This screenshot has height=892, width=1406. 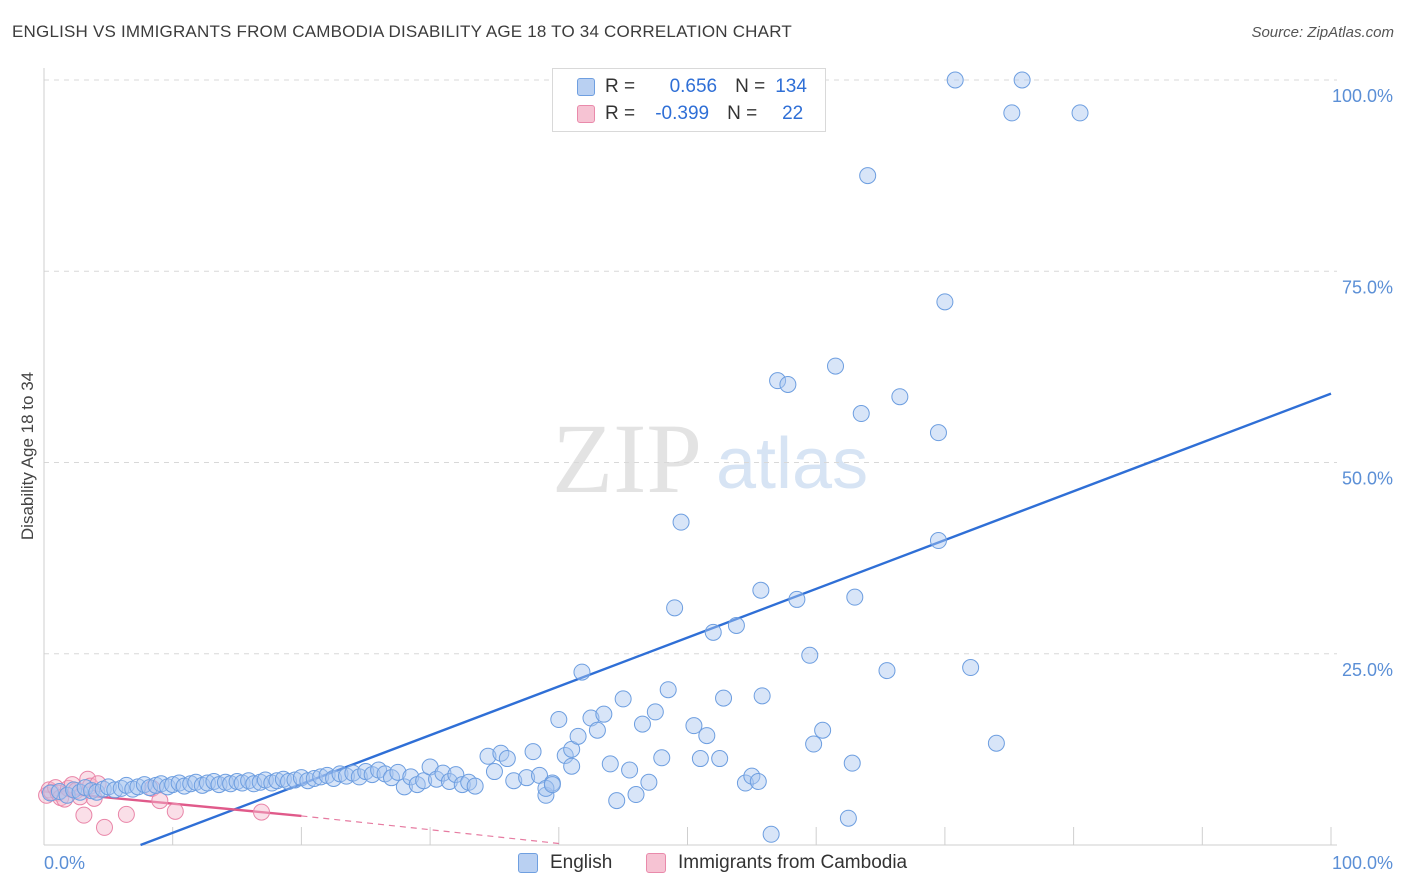 What do you see at coordinates (791, 86) in the screenshot?
I see `n-value: 134` at bounding box center [791, 86].